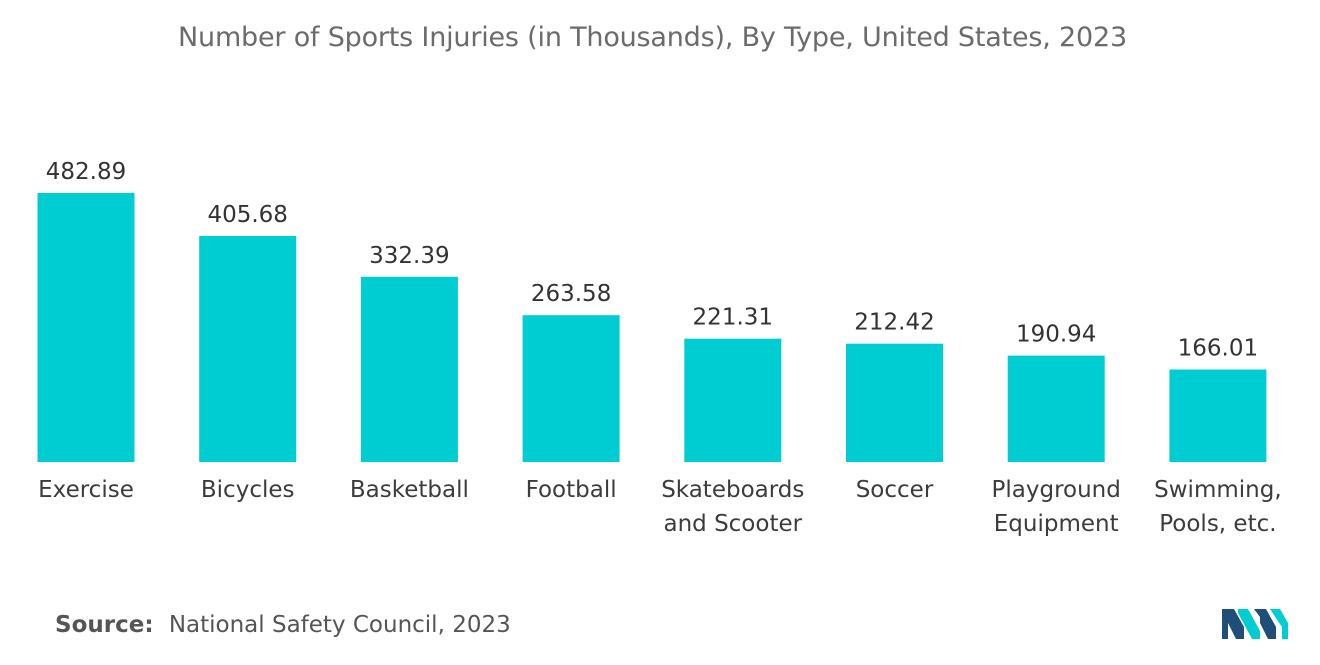 The width and height of the screenshot is (1320, 665). I want to click on category-label-5: Soccer, so click(895, 490).